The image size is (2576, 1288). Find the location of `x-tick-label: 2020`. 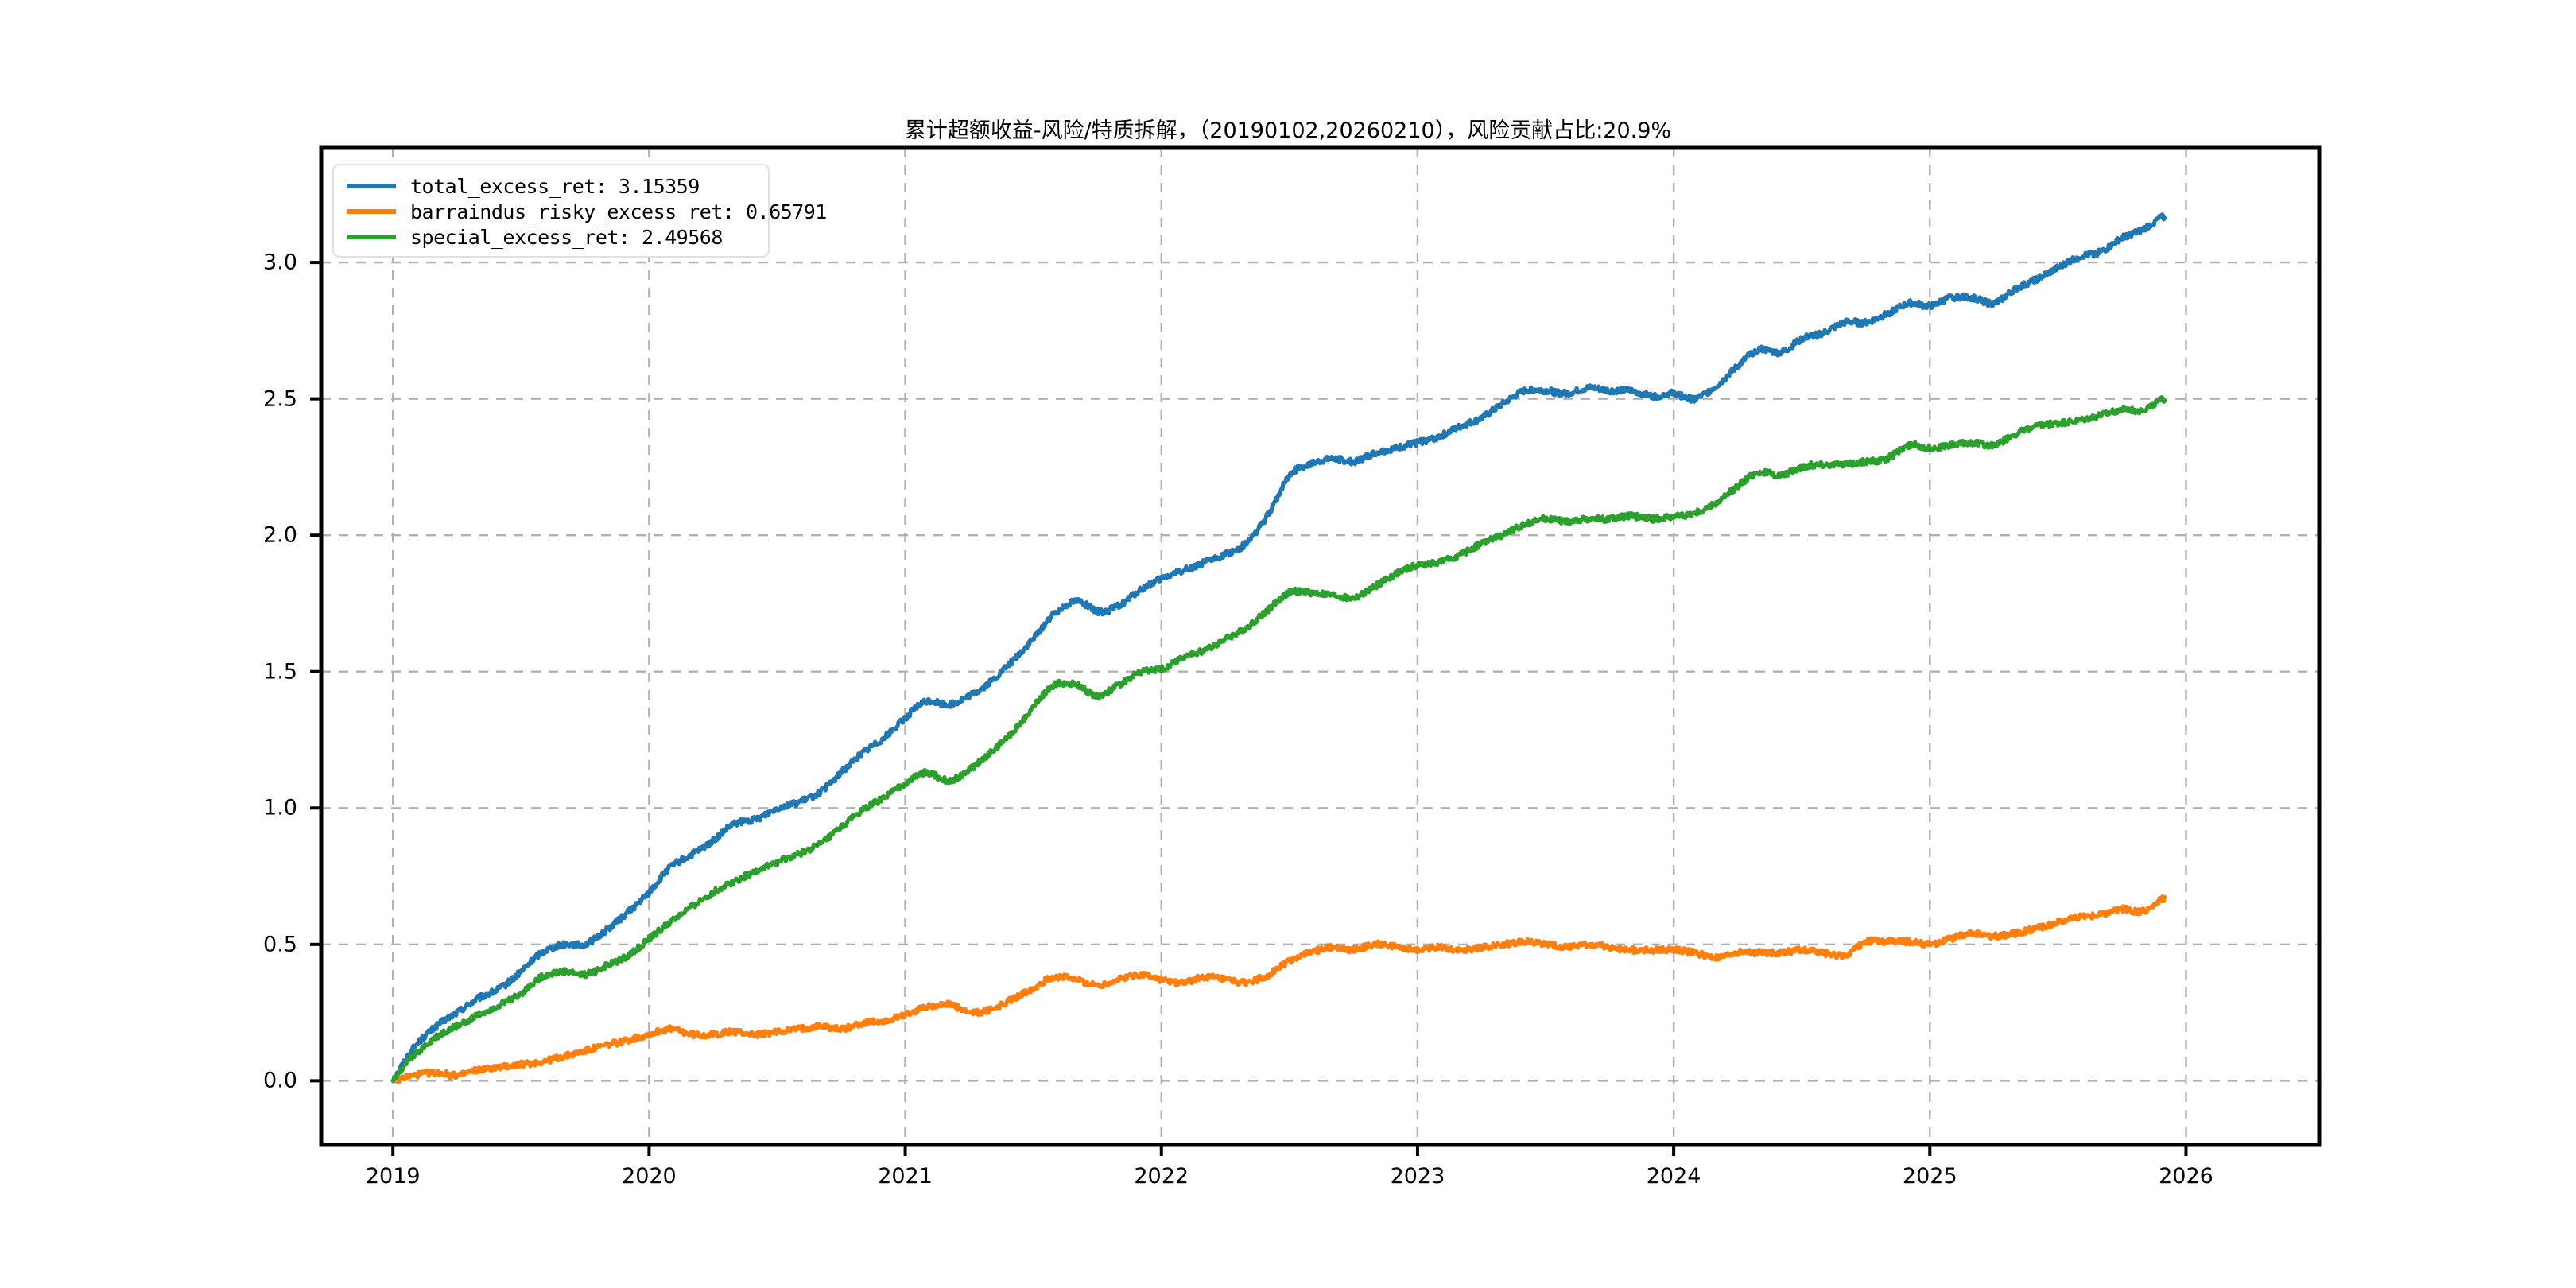

x-tick-label: 2020 is located at coordinates (649, 1176).